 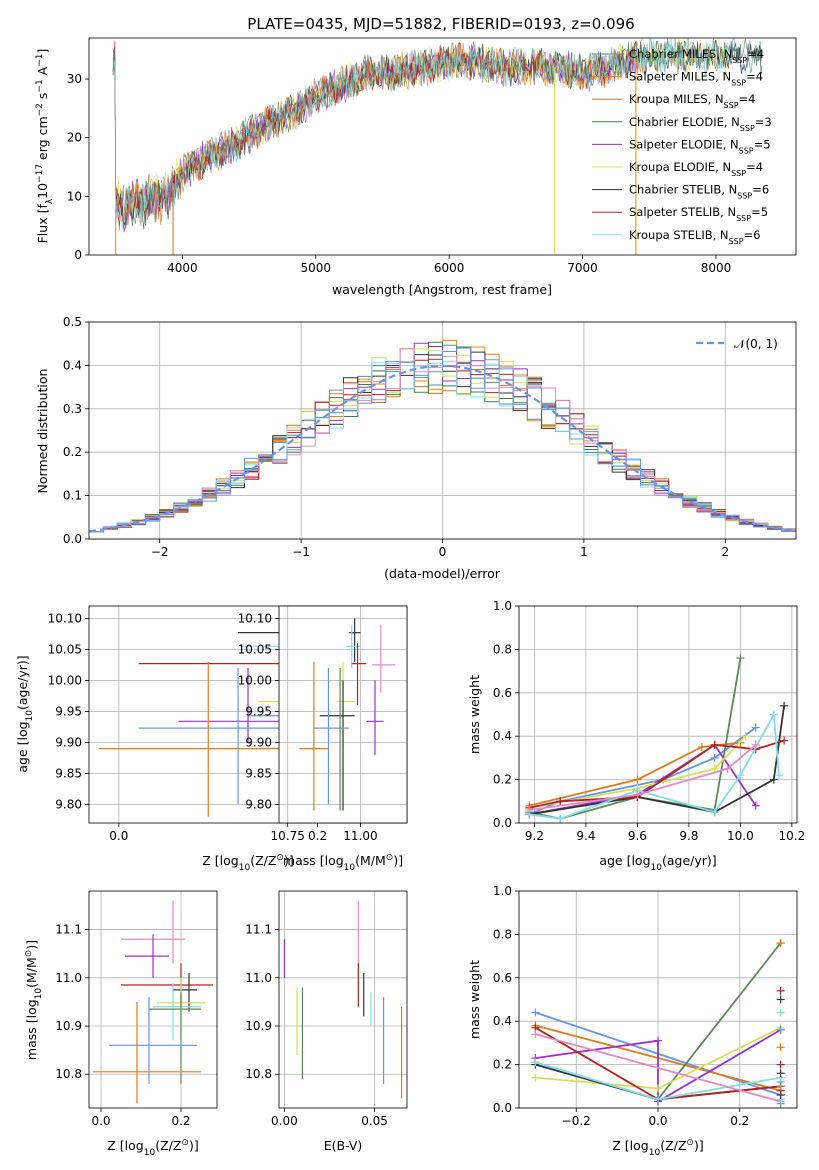 What do you see at coordinates (45, 146) in the screenshot?
I see `y-axis-label: Flux [fλ10−17 erg cm−2 s−1 A−1]` at bounding box center [45, 146].